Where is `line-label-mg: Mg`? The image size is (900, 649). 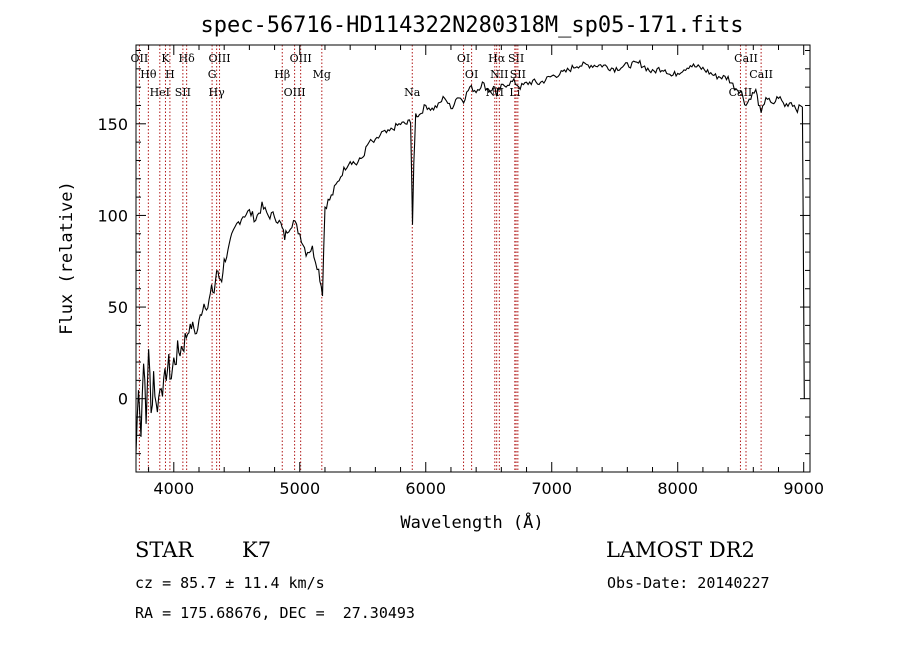 line-label-mg: Mg is located at coordinates (322, 74).